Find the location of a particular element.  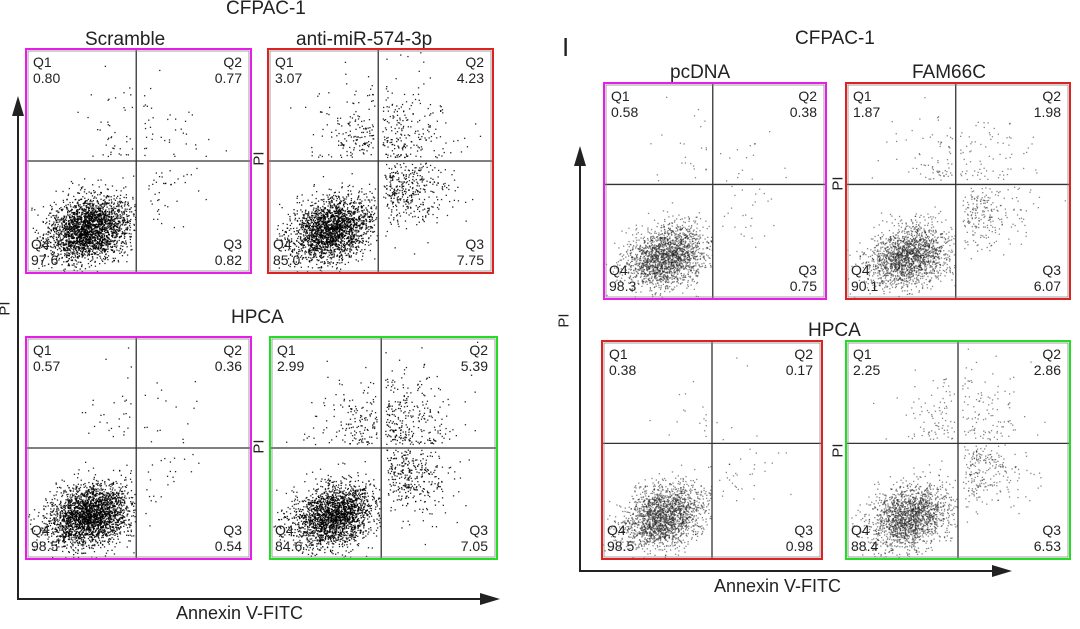

quadrant-label-q2: Q2 1.98 is located at coordinates (1047, 104).